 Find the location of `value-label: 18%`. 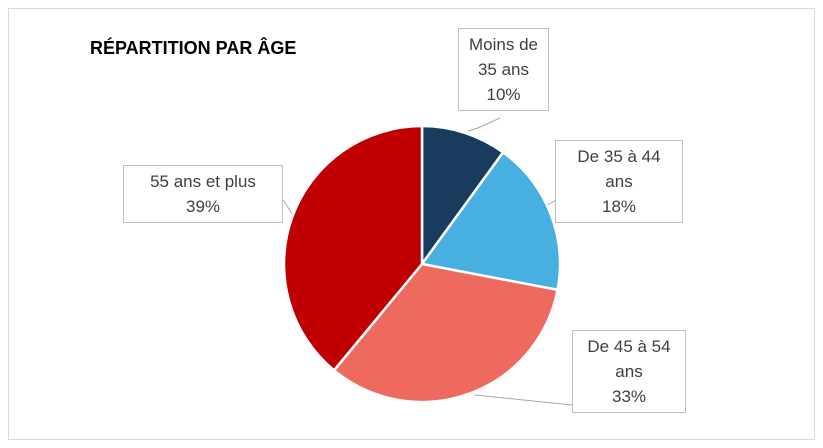

value-label: 18% is located at coordinates (619, 206).